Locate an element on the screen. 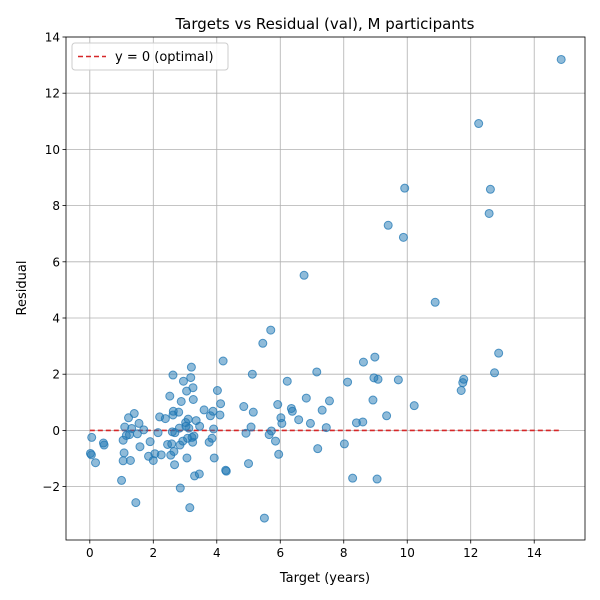 The width and height of the screenshot is (600, 600). y-tick-label: 10 is located at coordinates (52, 150).